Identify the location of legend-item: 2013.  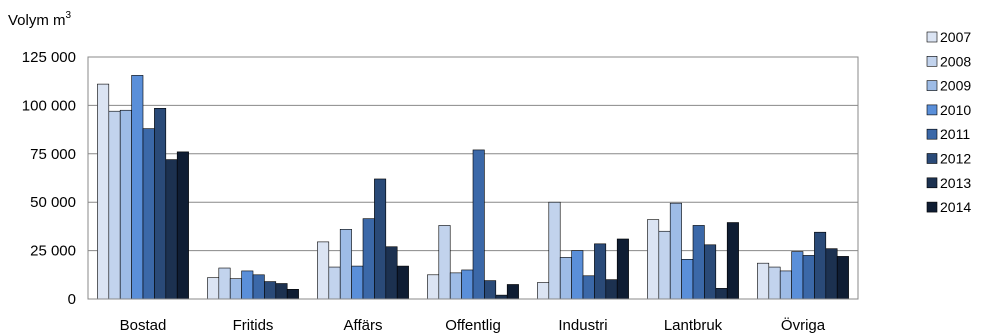
(948, 183).